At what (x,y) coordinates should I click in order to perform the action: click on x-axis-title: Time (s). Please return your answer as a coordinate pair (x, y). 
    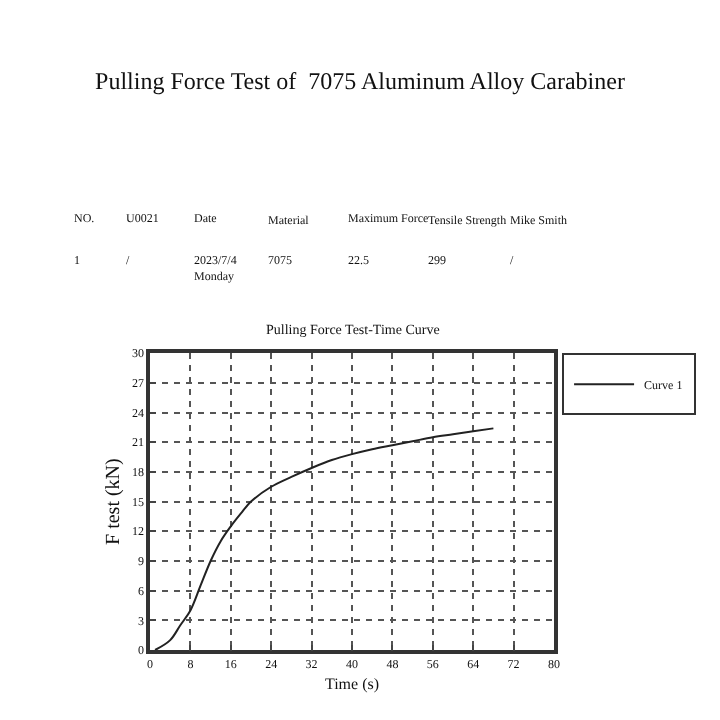
    Looking at the image, I should click on (352, 684).